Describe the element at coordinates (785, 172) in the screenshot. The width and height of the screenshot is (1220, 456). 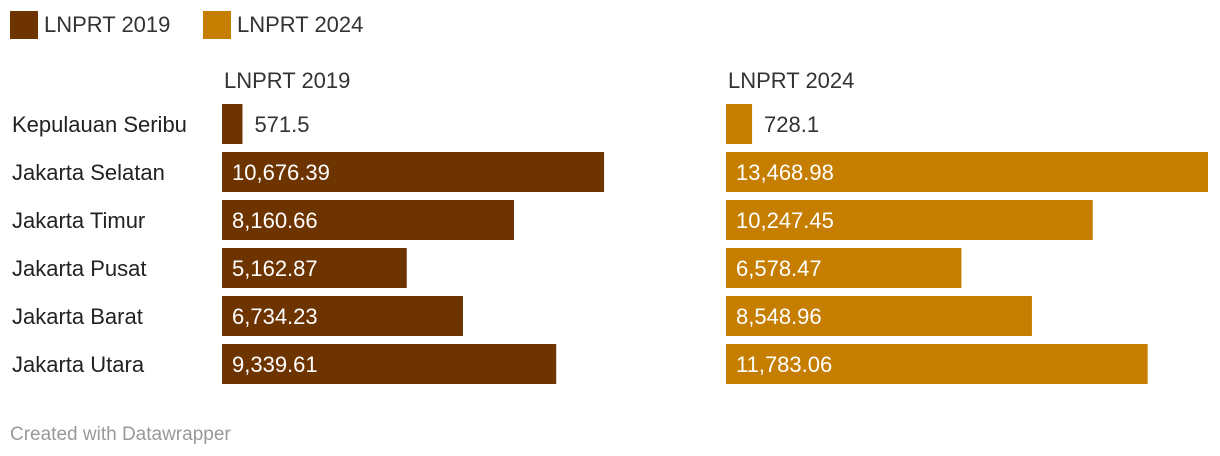
I see `value-label-1-1: 13,468.98` at that location.